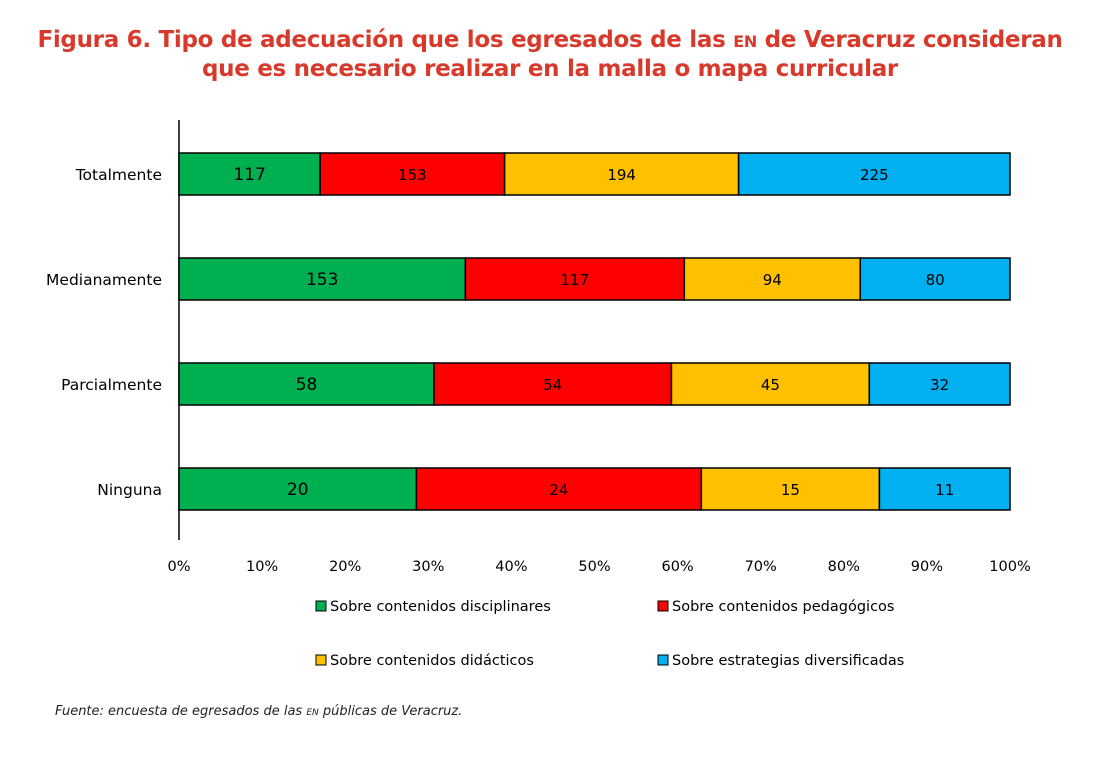 This screenshot has height=757, width=1100. I want to click on x-tick-label: 10%, so click(262, 567).